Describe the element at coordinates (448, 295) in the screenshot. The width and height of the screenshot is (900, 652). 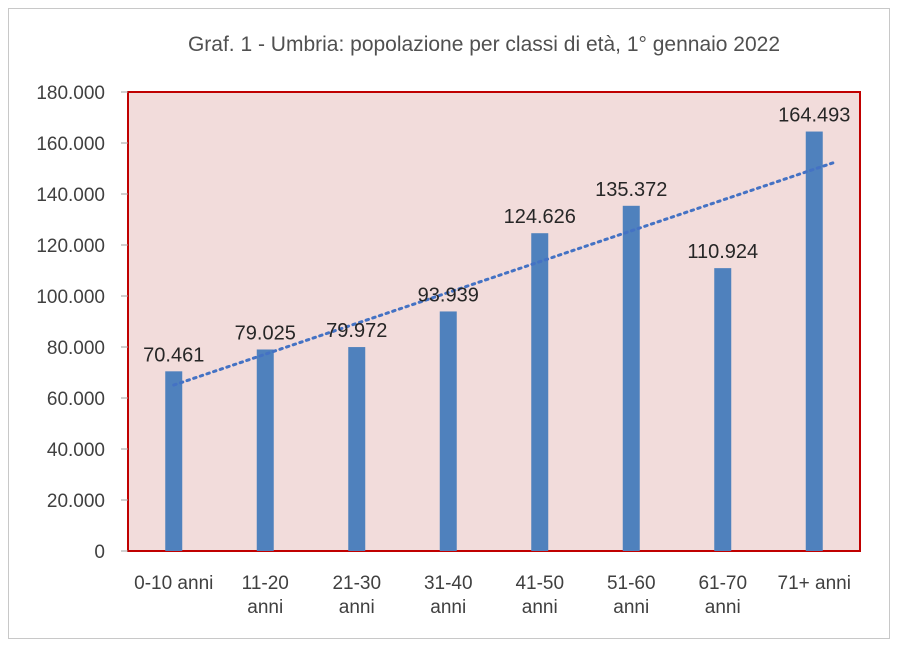
I see `data-label: 93.939` at that location.